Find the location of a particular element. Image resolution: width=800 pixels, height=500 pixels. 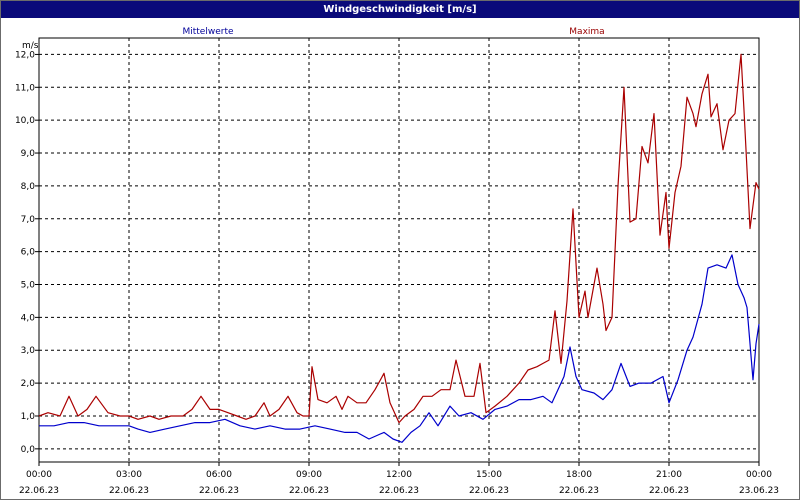

x-tick-date: 23.06.23 is located at coordinates (759, 491).